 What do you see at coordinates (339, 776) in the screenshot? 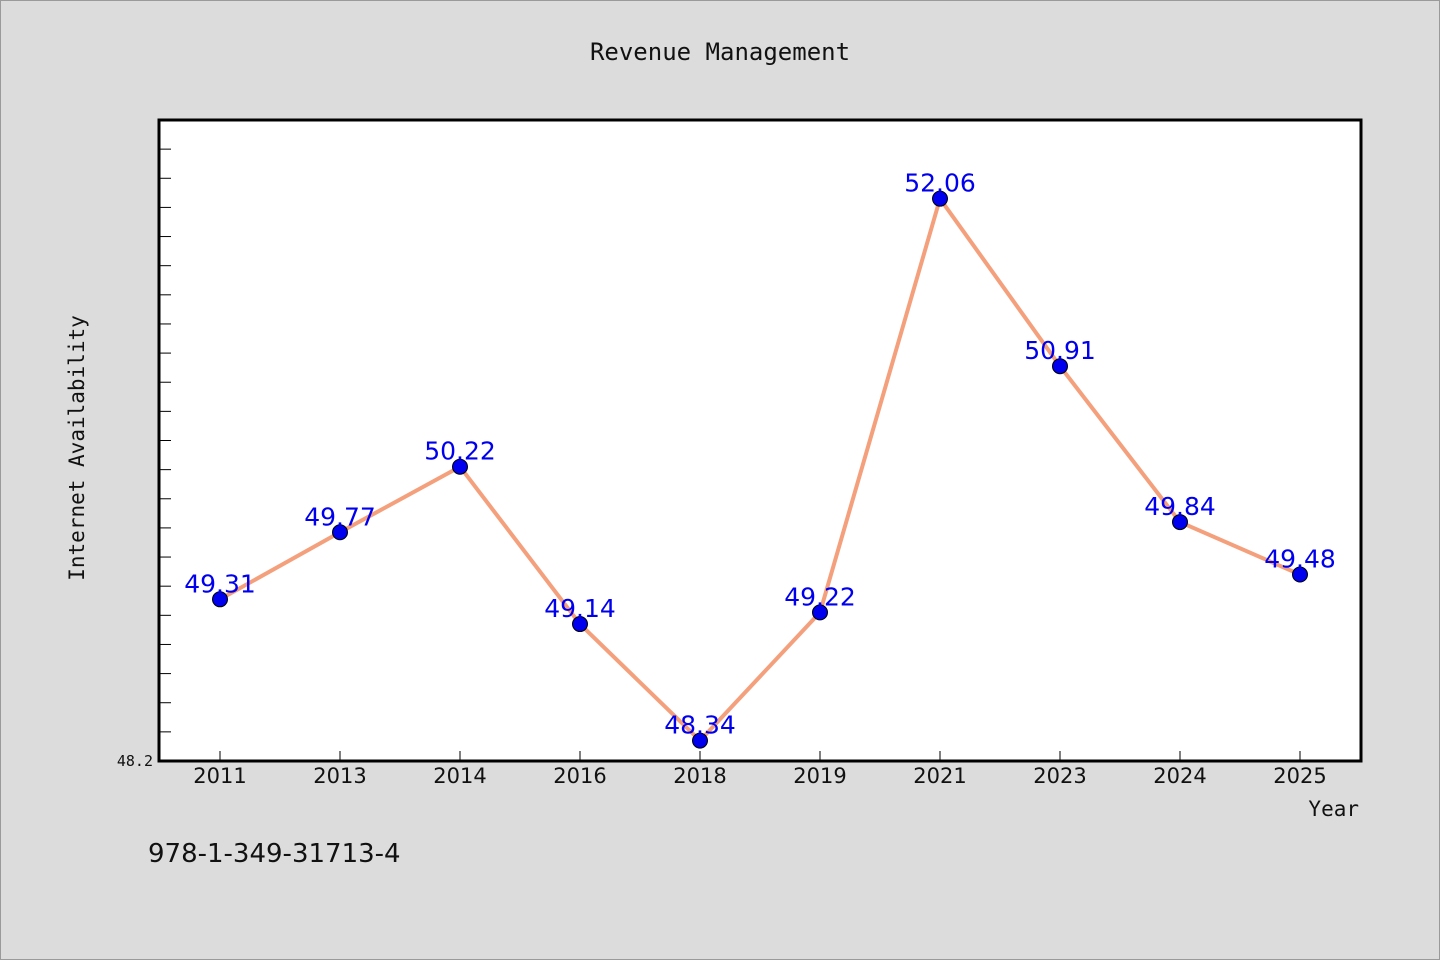
I see `x-tick-label: 2013` at bounding box center [339, 776].